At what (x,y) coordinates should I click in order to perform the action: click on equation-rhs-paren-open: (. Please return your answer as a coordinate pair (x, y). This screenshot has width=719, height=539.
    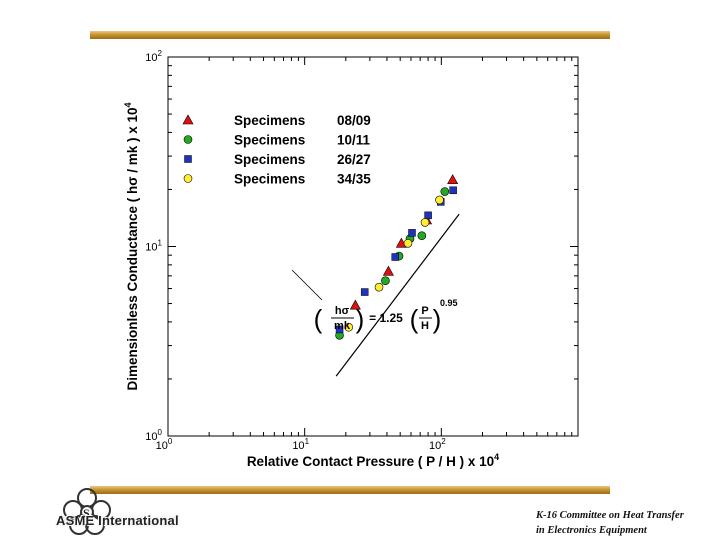
    Looking at the image, I should click on (414, 319).